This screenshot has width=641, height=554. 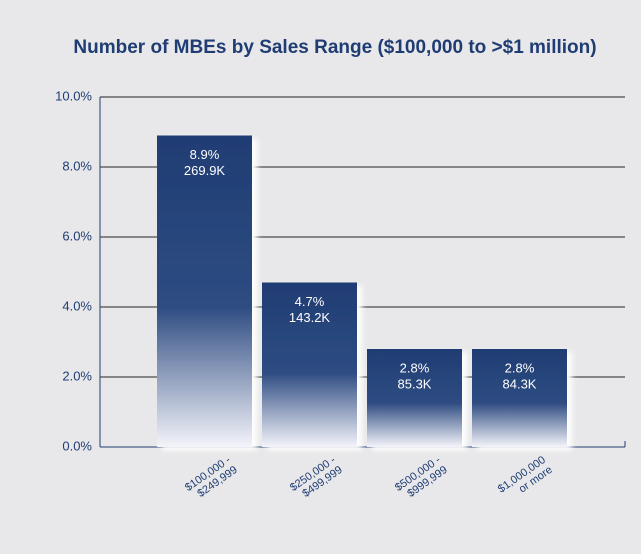 I want to click on y-tick-label: 2.0%, so click(x=77, y=375).